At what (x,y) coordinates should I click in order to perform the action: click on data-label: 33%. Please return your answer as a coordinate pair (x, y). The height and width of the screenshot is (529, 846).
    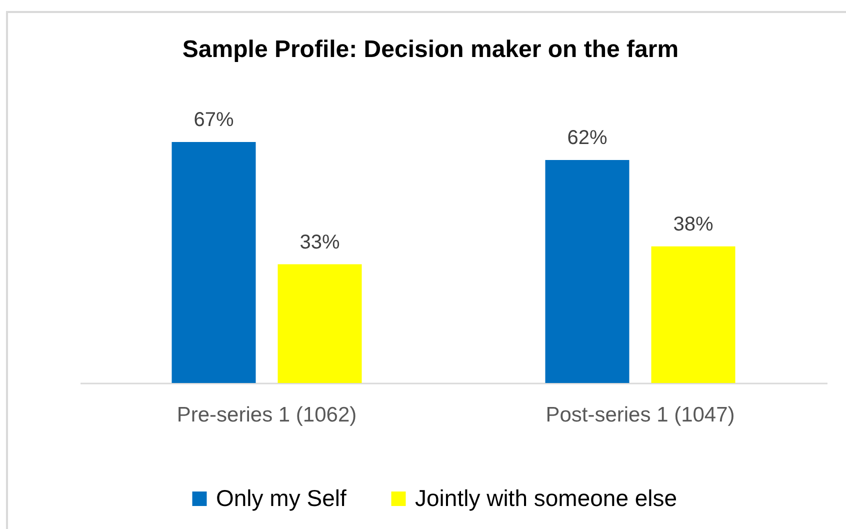
    Looking at the image, I should click on (320, 242).